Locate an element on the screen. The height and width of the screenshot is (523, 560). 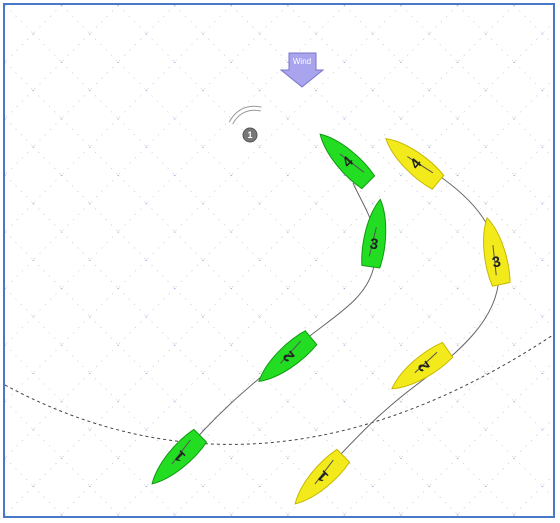
mark-label: 1 is located at coordinates (249, 135).